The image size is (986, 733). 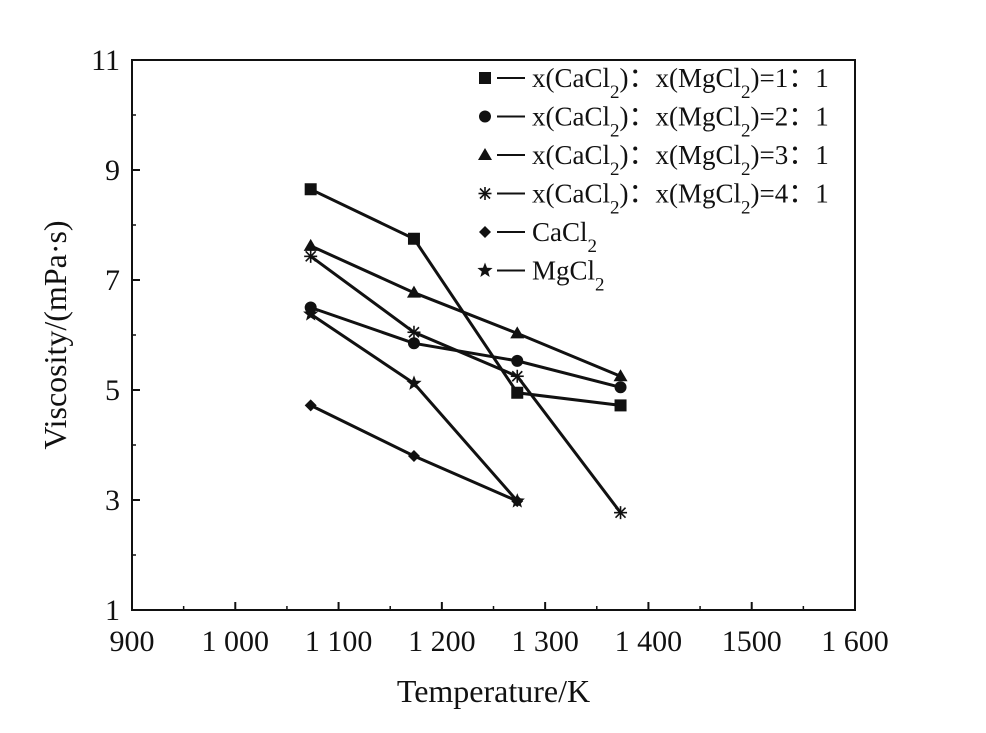 I want to click on x-axis-title: Temperature/K, so click(x=493, y=691).